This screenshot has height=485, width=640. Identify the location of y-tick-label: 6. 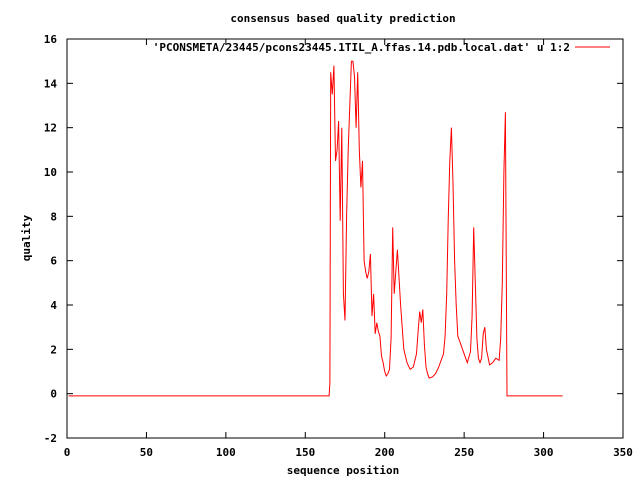
(53, 261).